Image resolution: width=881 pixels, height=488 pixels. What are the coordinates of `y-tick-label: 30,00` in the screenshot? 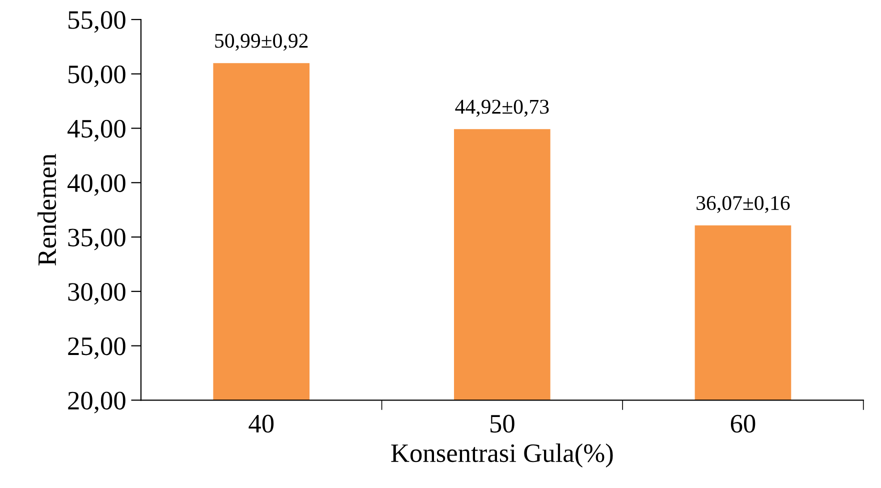 It's located at (97, 294).